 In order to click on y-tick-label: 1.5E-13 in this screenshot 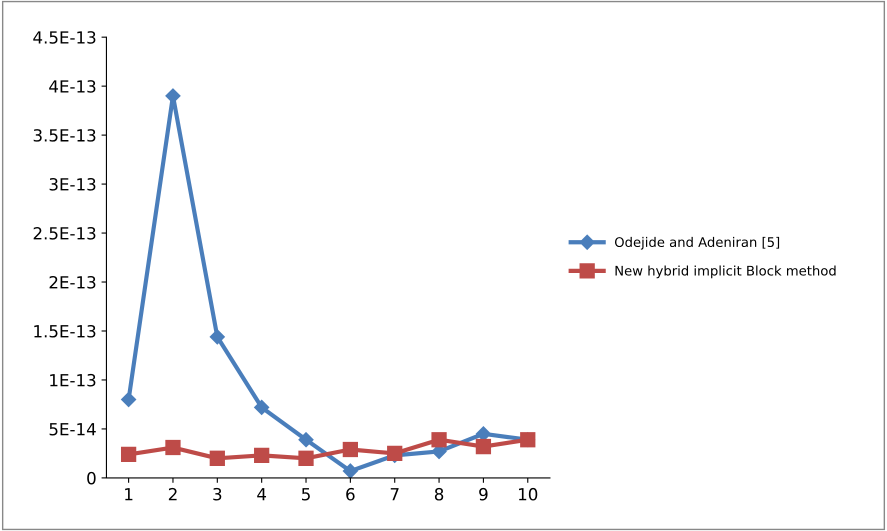, I will do `click(65, 331)`.